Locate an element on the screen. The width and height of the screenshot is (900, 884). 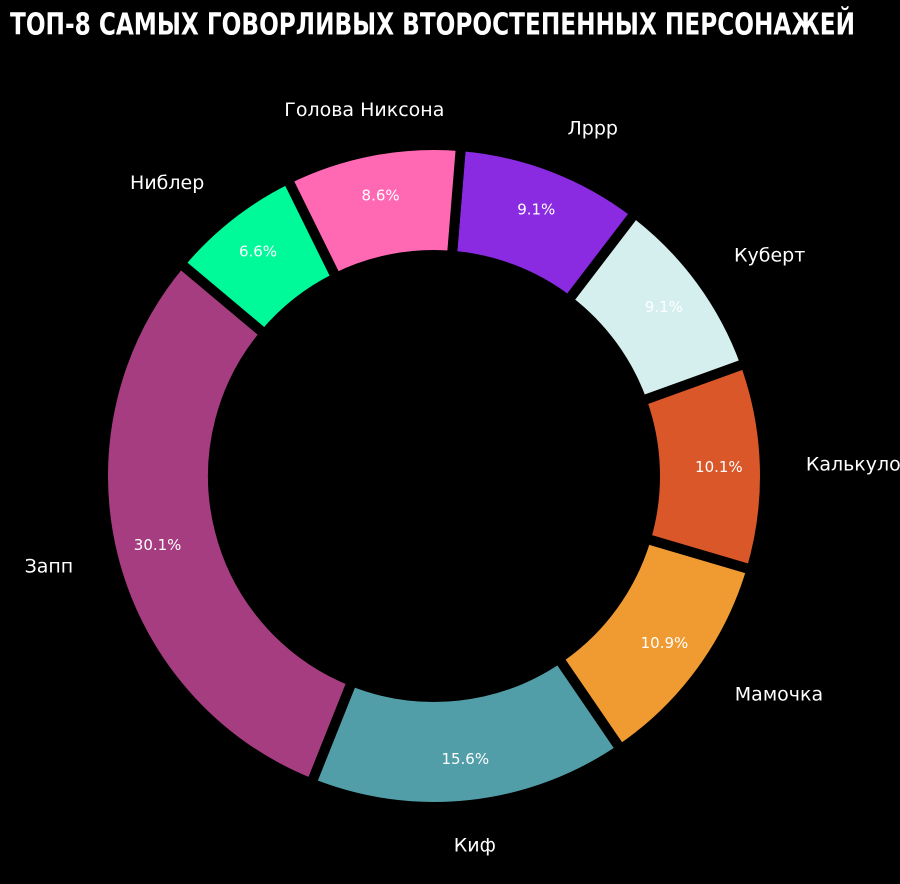
value-label: 6.6% is located at coordinates (258, 251).